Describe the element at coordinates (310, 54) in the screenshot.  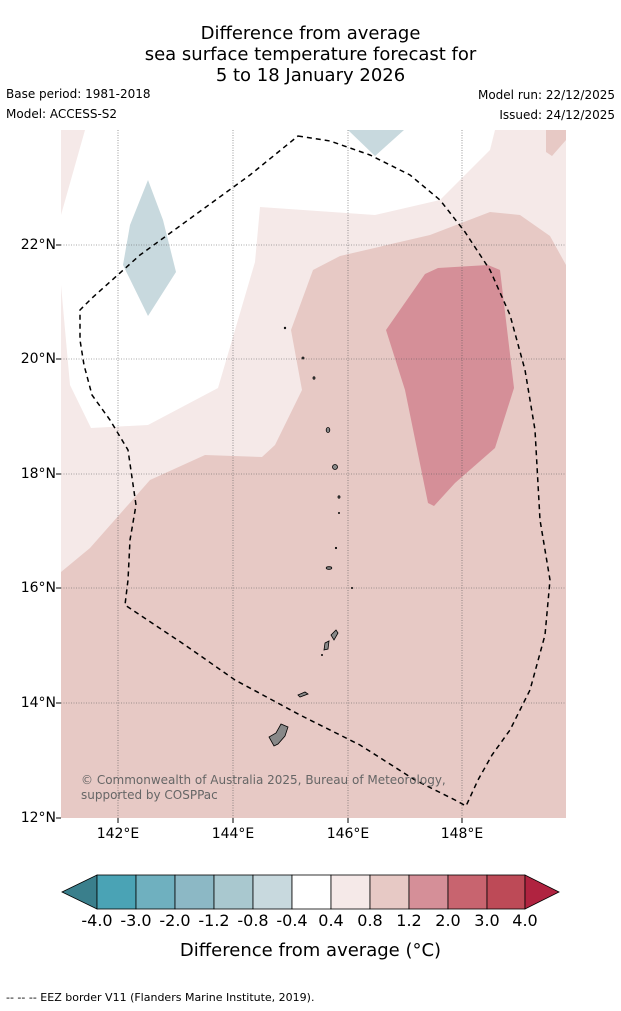
I see `title-line-2: sea surface temperature forecast for` at that location.